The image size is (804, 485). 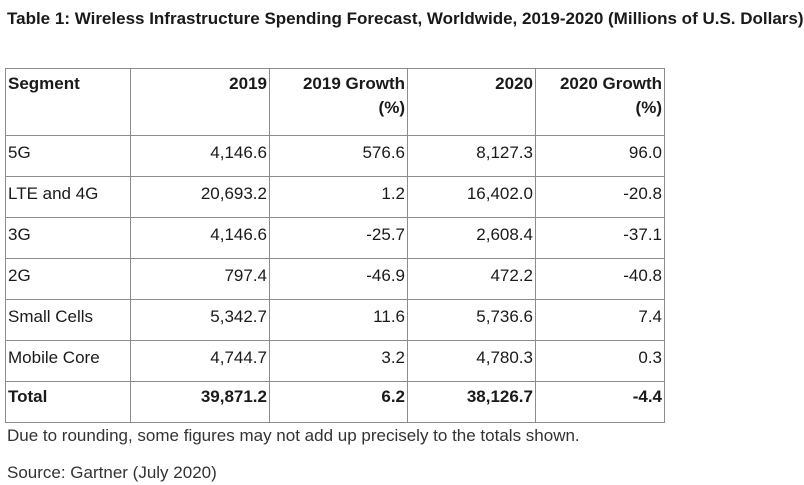 What do you see at coordinates (68, 197) in the screenshot?
I see `cell-segment: LTE and 4G` at bounding box center [68, 197].